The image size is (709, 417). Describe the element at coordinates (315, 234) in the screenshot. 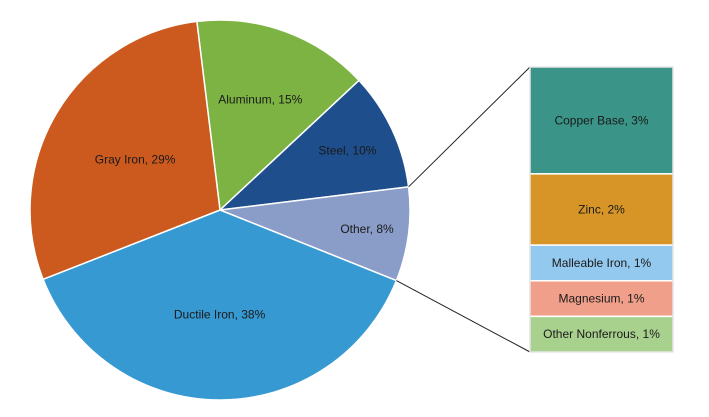

I see `pie-slice-other` at that location.